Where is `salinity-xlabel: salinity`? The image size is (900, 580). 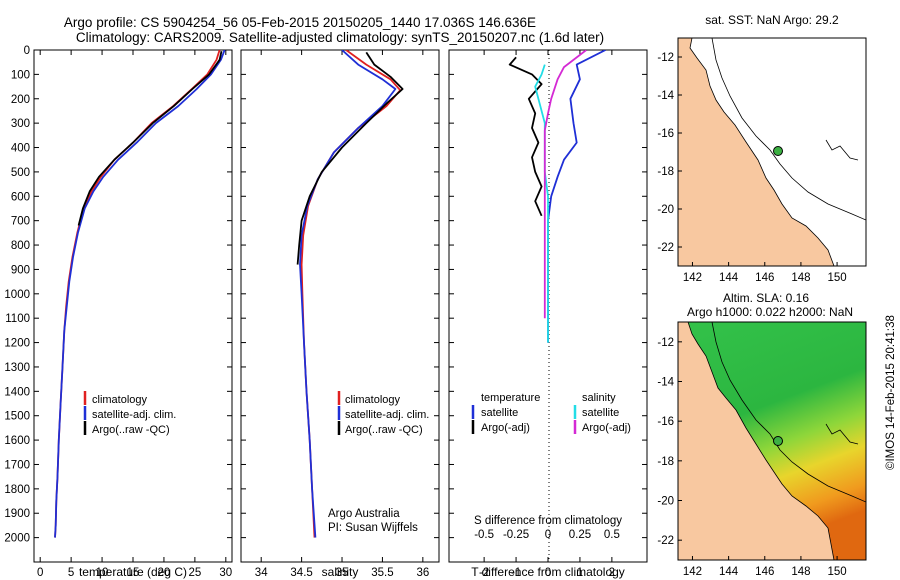 salinity-xlabel: salinity is located at coordinates (340, 572).